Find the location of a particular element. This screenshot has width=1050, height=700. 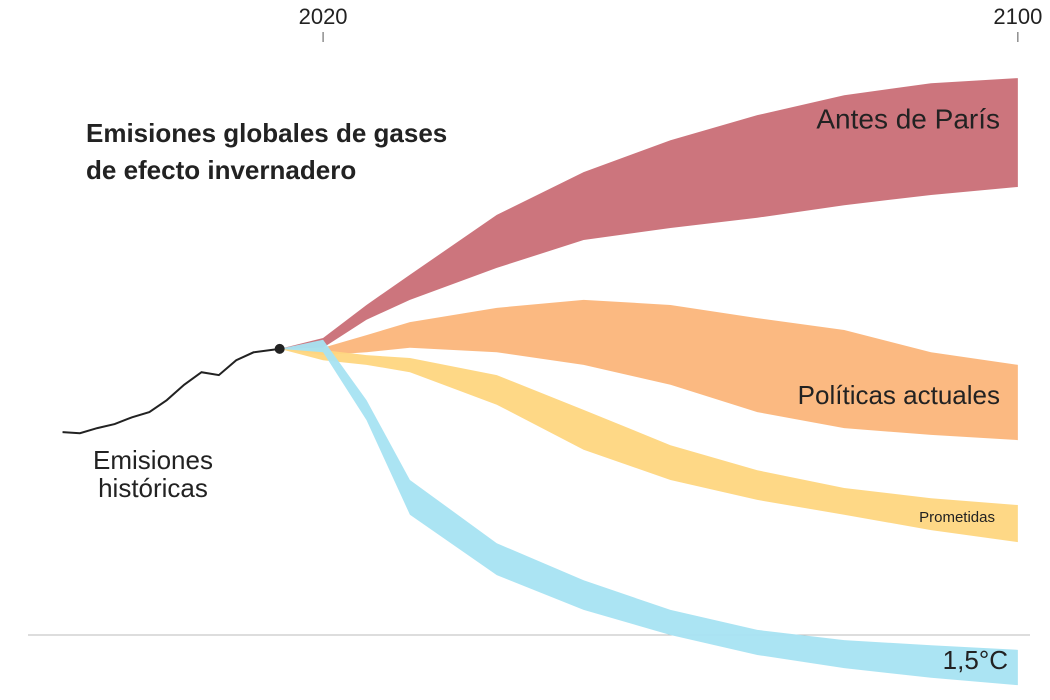

series-label: Emisiones históricas is located at coordinates (153, 474).